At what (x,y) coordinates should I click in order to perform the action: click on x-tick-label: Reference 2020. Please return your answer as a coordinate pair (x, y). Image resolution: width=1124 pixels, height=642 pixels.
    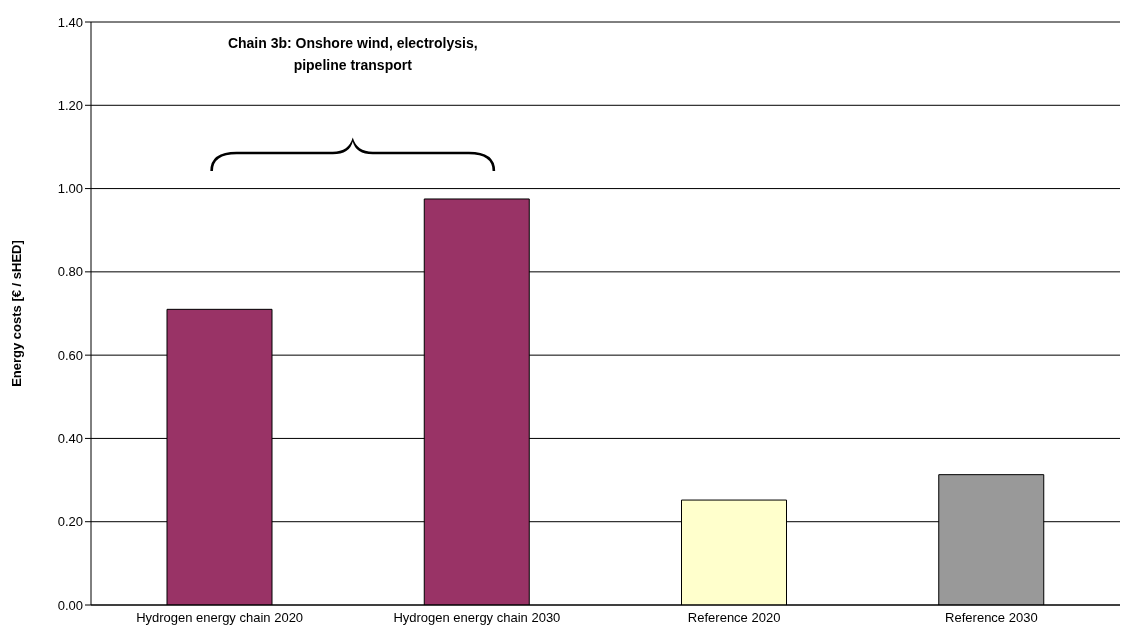
    Looking at the image, I should click on (734, 618).